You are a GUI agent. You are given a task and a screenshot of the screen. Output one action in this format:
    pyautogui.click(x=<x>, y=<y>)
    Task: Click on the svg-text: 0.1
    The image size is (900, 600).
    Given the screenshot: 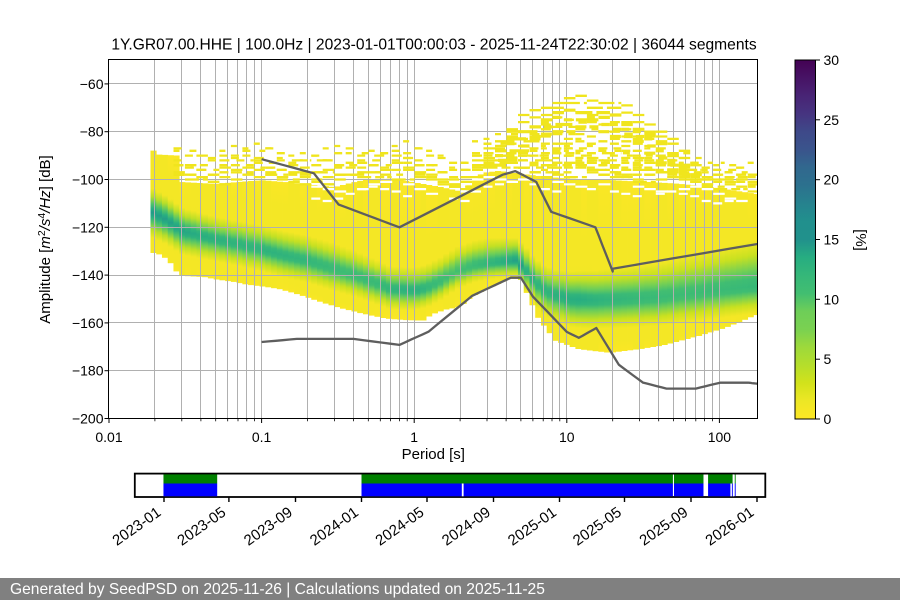 What is the action you would take?
    pyautogui.click(x=262, y=437)
    